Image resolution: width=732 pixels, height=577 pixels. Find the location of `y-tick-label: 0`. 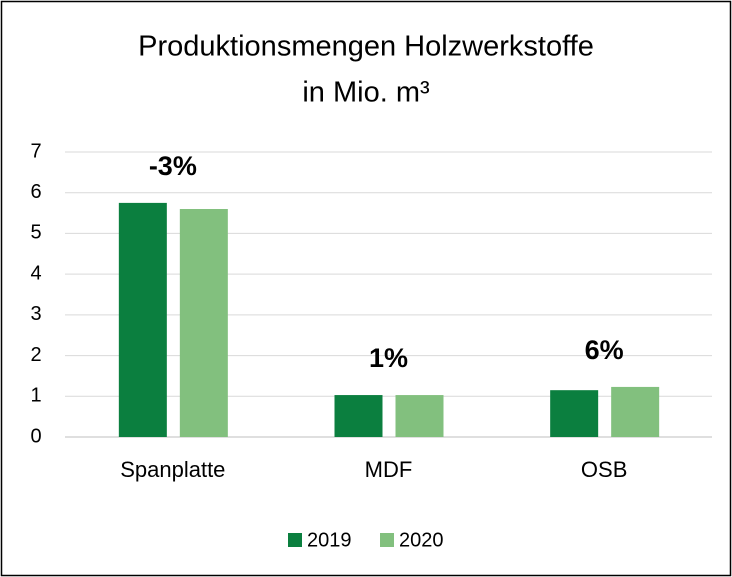

y-tick-label: 0 is located at coordinates (35, 436).